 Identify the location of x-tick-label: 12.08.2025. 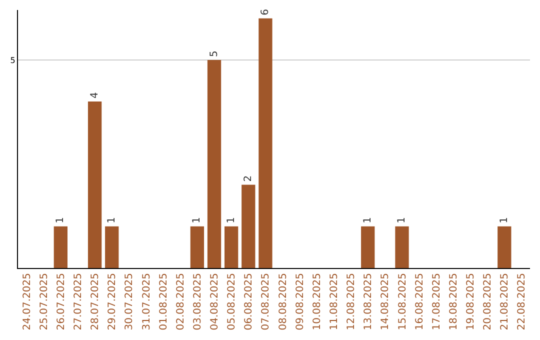
(352, 301).